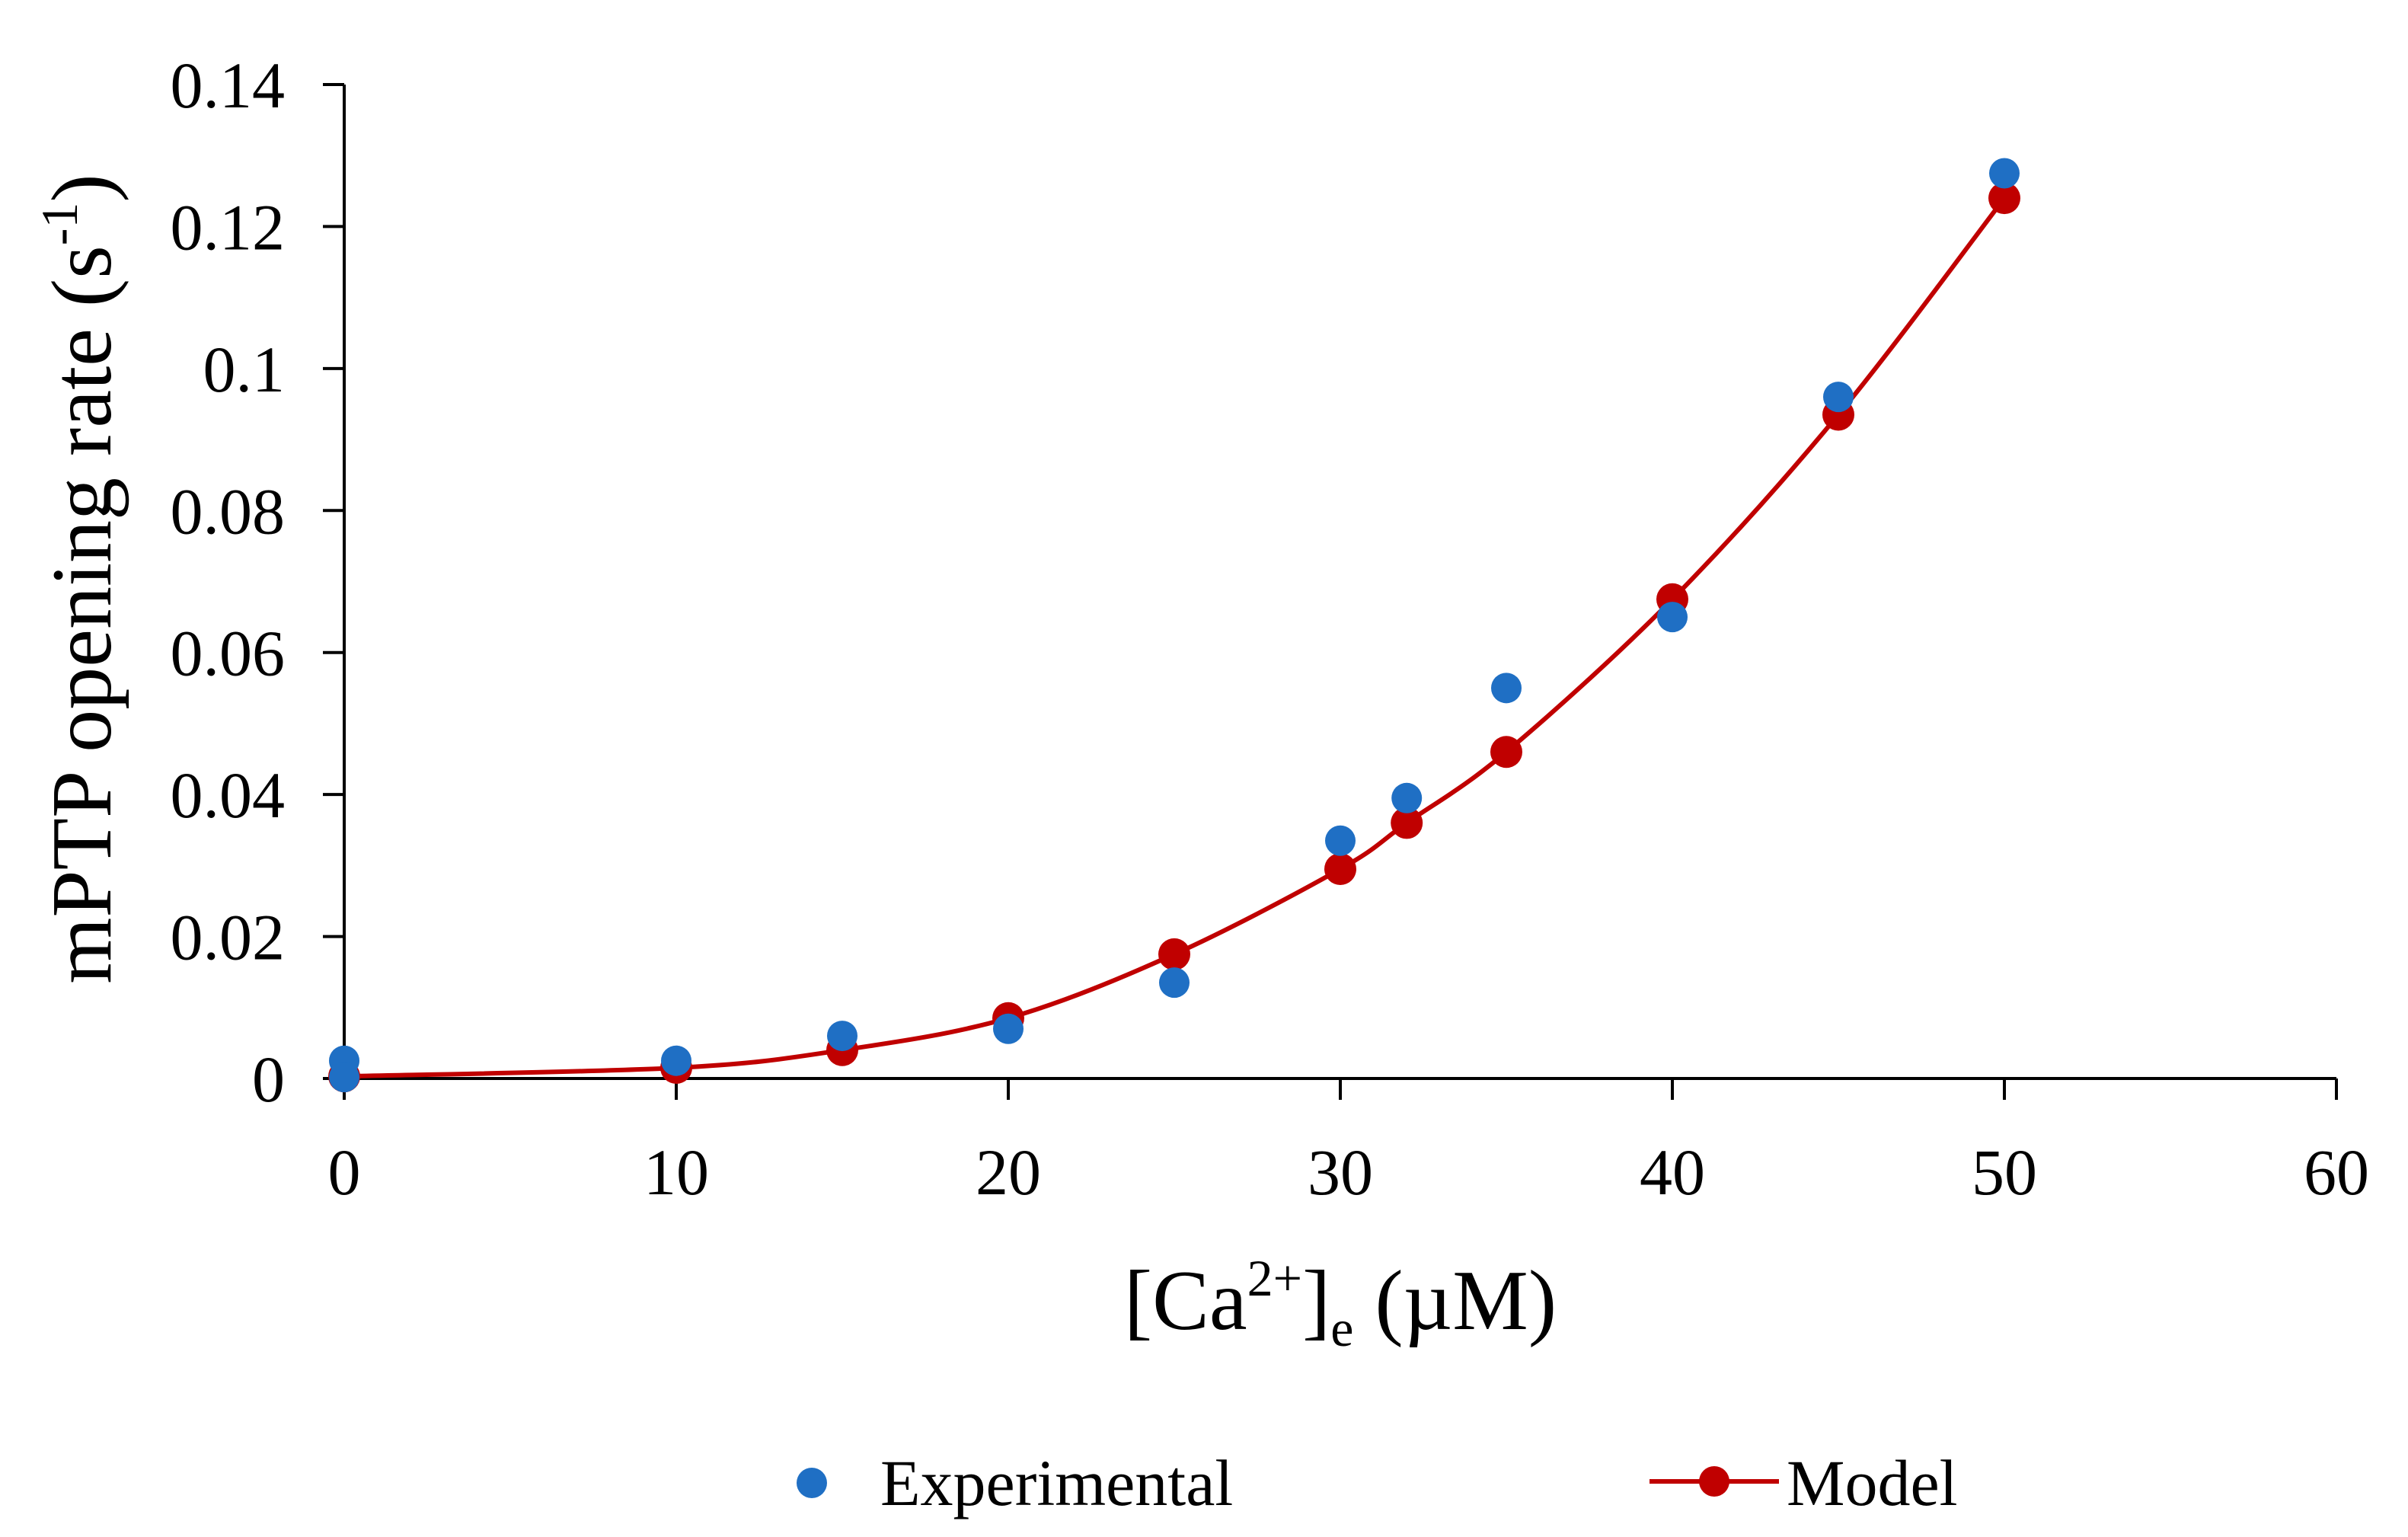 The height and width of the screenshot is (1537, 2408). I want to click on y-tick-label: 0.08, so click(229, 511).